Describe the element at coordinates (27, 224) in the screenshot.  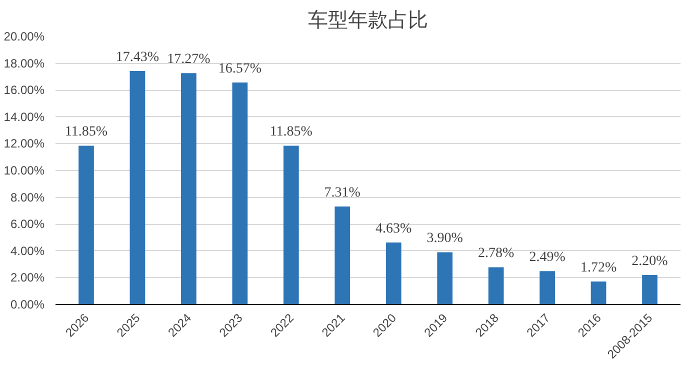
I see `y-tick-label: 6.00%` at that location.